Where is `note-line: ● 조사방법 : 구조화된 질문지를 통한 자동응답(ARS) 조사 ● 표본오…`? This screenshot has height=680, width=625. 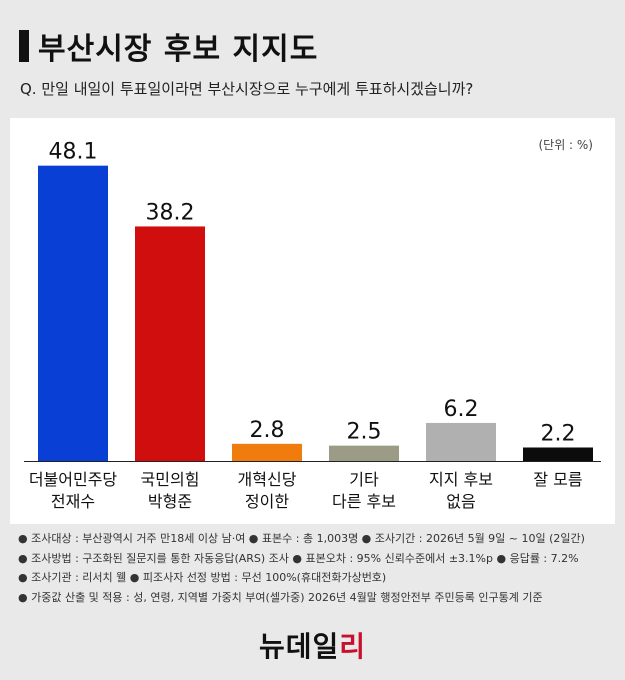 note-line: ● 조사방법 : 구조화된 질문지를 통한 자동응답(ARS) 조사 ● 표본오… is located at coordinates (298, 558).